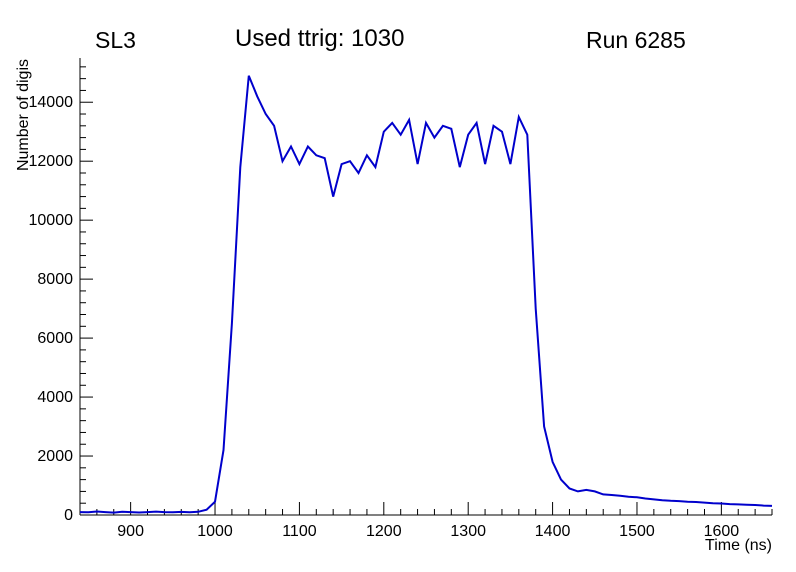 The image size is (796, 572). What do you see at coordinates (320, 38) in the screenshot?
I see `chart-title: Used ttrig: 1030` at bounding box center [320, 38].